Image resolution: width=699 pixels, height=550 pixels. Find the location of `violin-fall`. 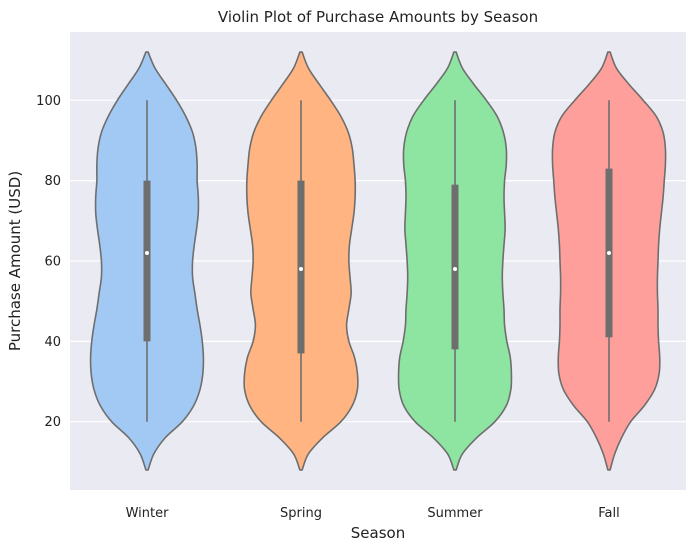

violin-fall is located at coordinates (609, 261).